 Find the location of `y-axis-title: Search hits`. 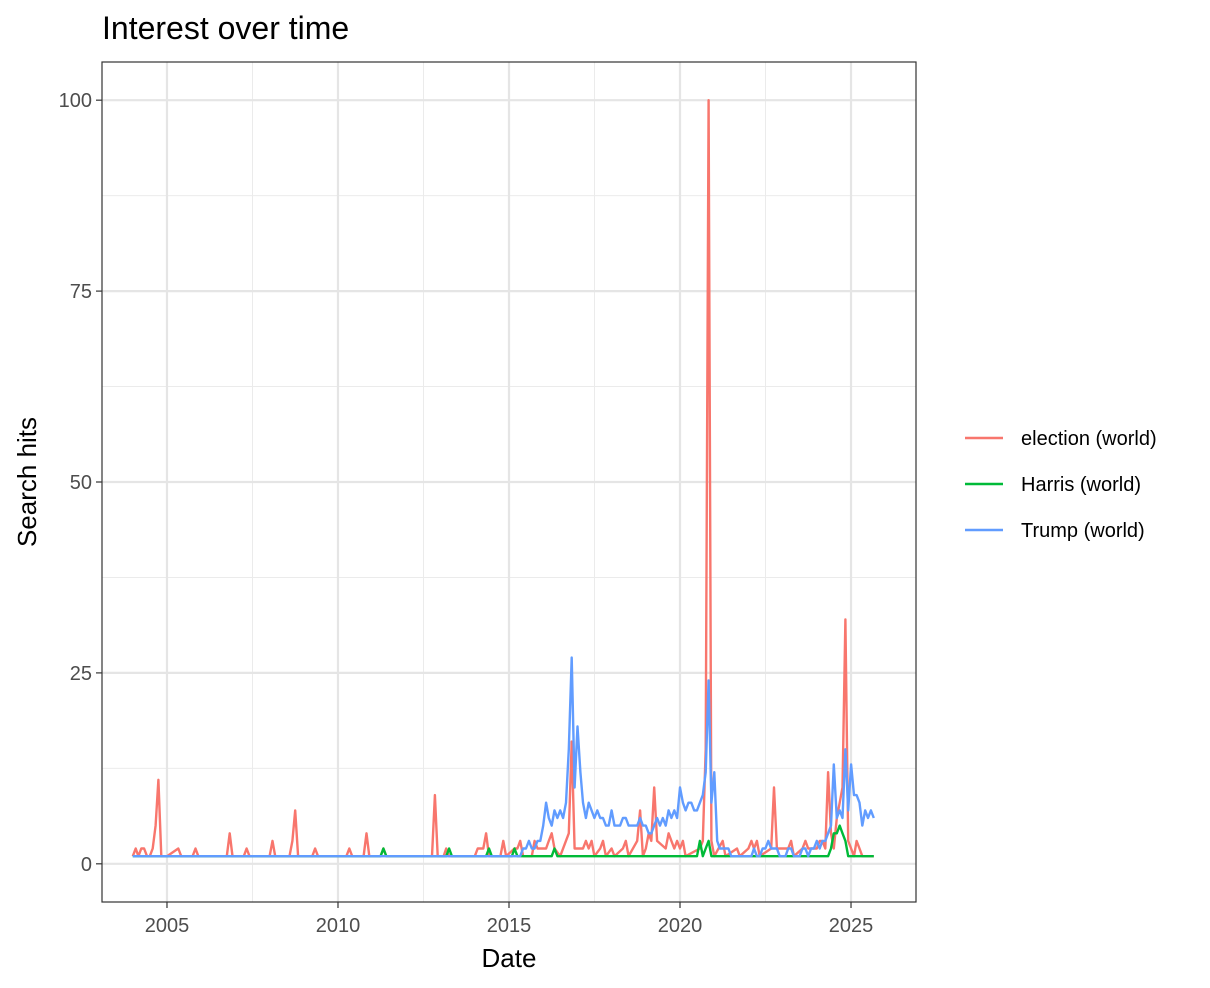

y-axis-title: Search hits is located at coordinates (27, 482).